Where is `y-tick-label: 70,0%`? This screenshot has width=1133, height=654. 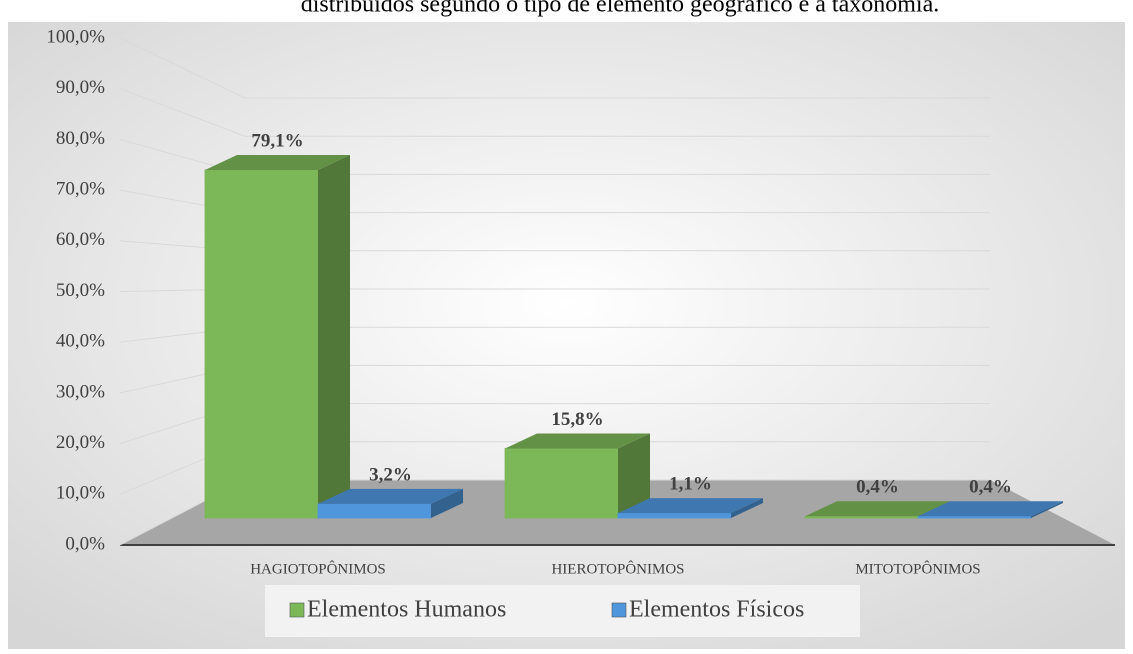
y-tick-label: 70,0% is located at coordinates (80, 188).